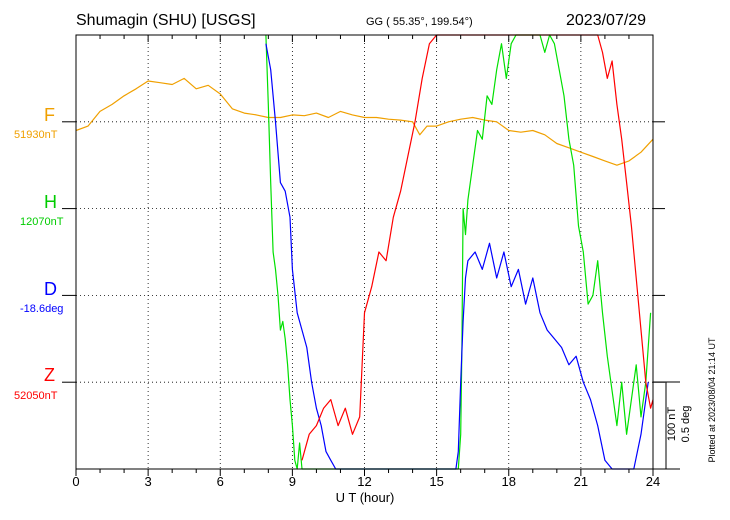 The width and height of the screenshot is (730, 520). I want to click on x-axis-label: U T (hour), so click(365, 497).